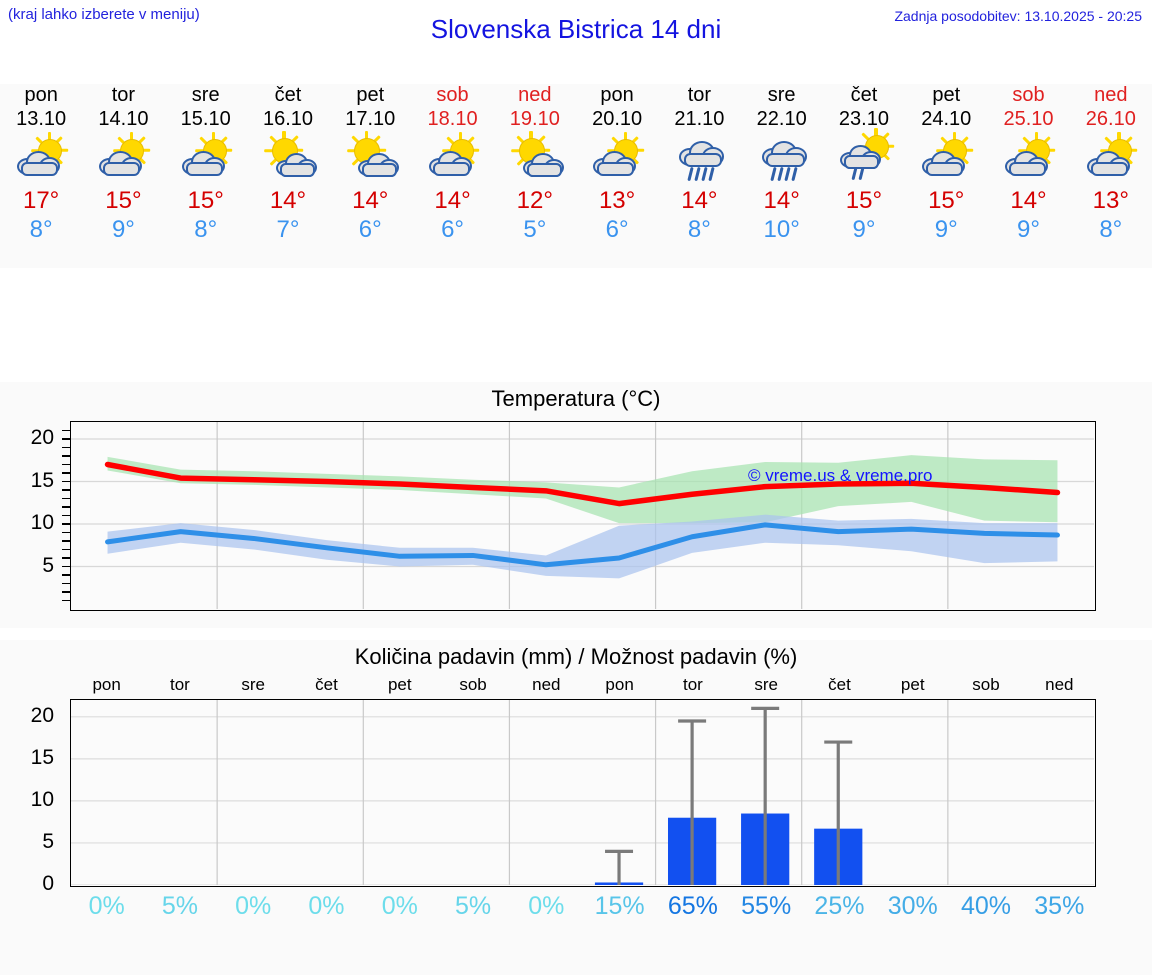 The width and height of the screenshot is (1152, 975). What do you see at coordinates (48, 565) in the screenshot?
I see `temp-y-tick-label: 5` at bounding box center [48, 565].